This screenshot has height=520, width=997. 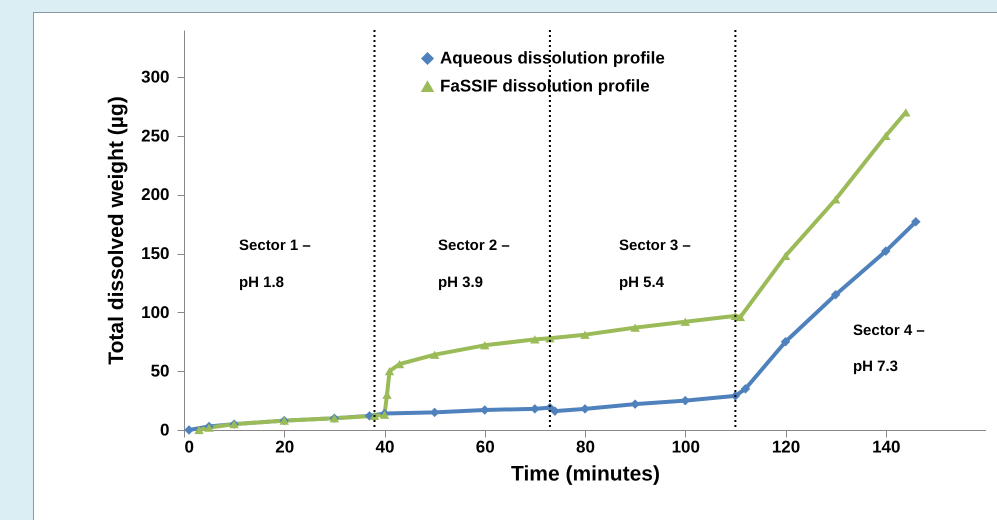 What do you see at coordinates (155, 77) in the screenshot?
I see `y-tick-label: 300` at bounding box center [155, 77].